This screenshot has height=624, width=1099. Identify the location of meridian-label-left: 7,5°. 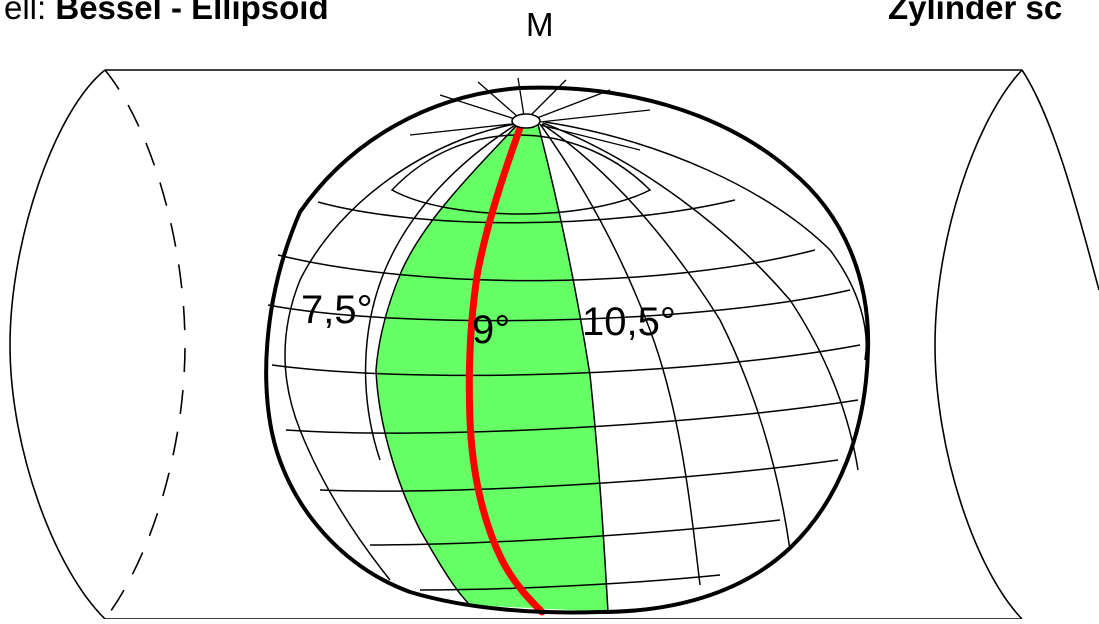
(337, 310).